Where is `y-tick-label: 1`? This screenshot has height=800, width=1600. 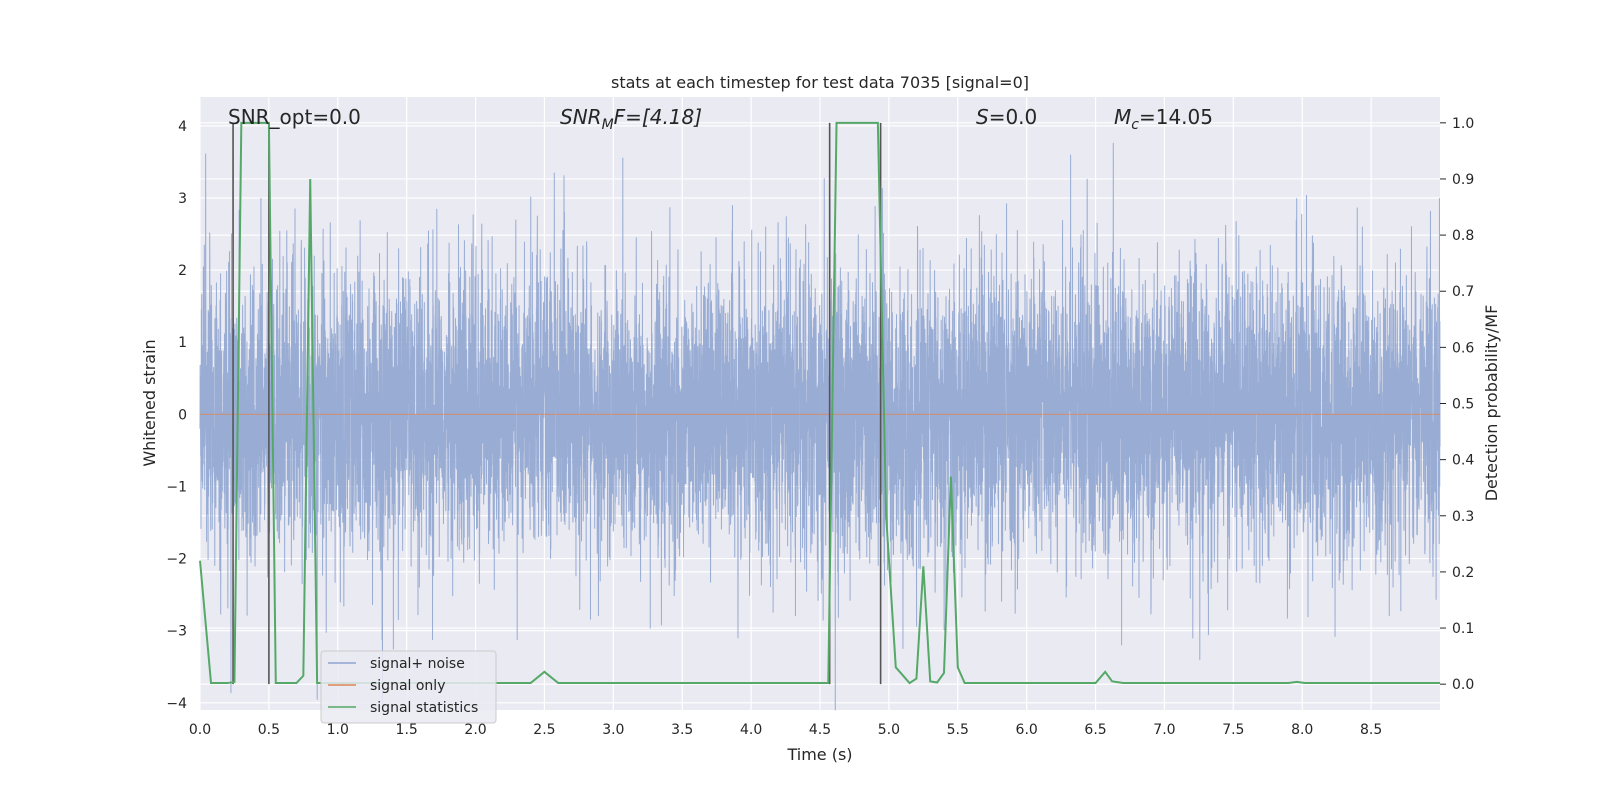 y-tick-label: 1 is located at coordinates (182, 343).